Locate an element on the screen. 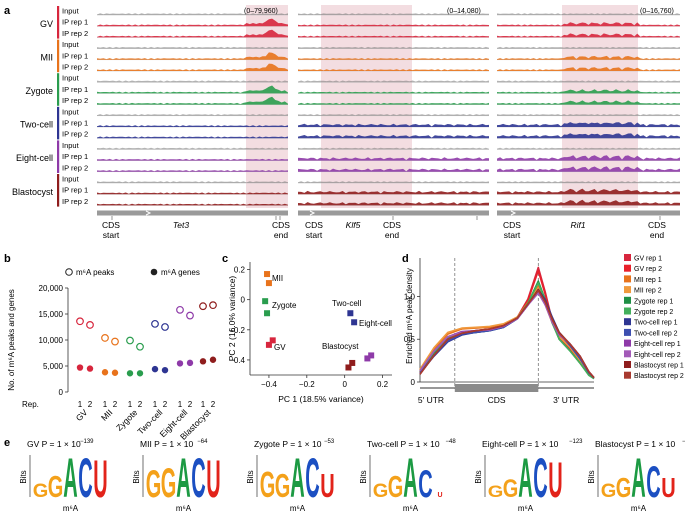 This screenshot has width=685, height=515. pca-point-Zygote is located at coordinates (265, 301).